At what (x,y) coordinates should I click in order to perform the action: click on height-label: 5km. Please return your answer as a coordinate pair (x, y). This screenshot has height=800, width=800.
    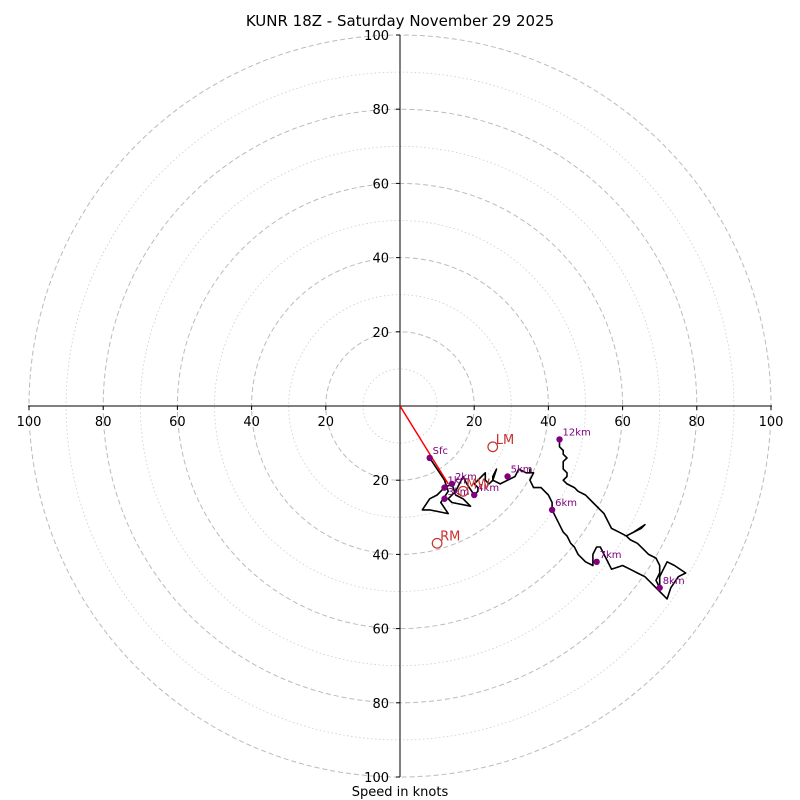
    Looking at the image, I should click on (522, 469).